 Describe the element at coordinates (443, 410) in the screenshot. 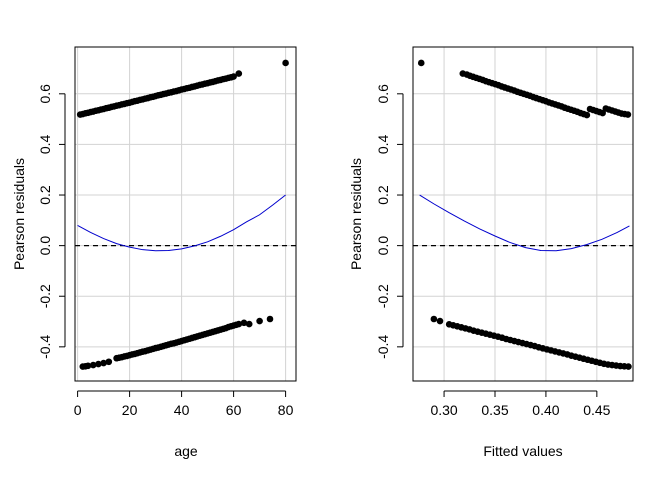

I see `x-tick-label: 0.30` at that location.